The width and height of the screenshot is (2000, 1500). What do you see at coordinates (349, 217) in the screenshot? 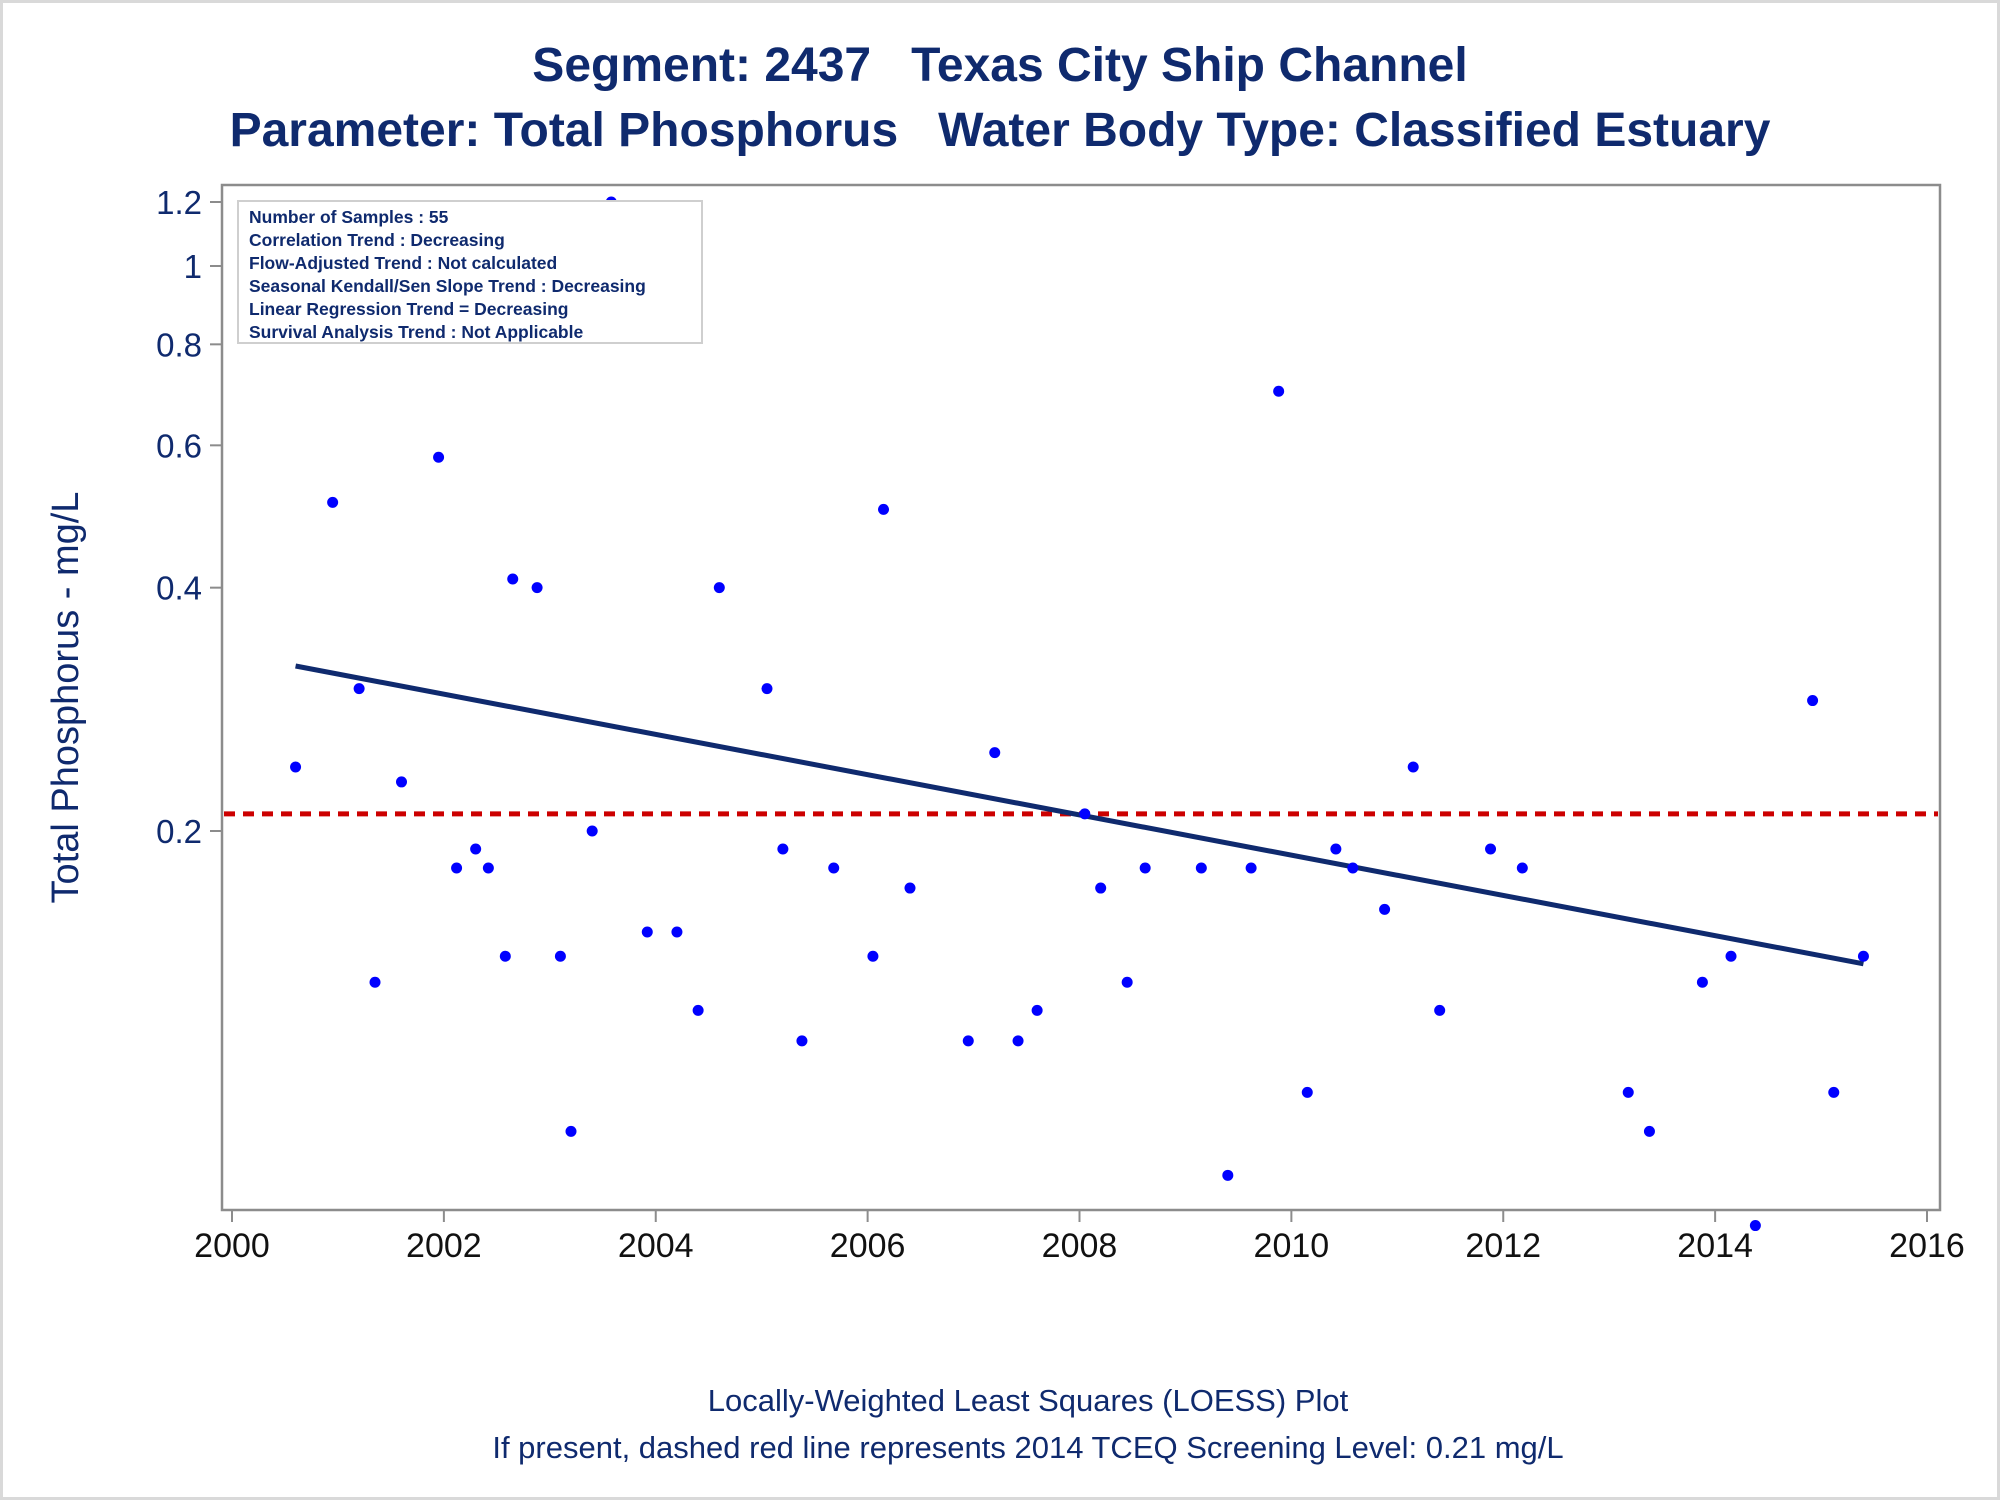
I see `legend-sample-count: Number of Samples : 55` at bounding box center [349, 217].